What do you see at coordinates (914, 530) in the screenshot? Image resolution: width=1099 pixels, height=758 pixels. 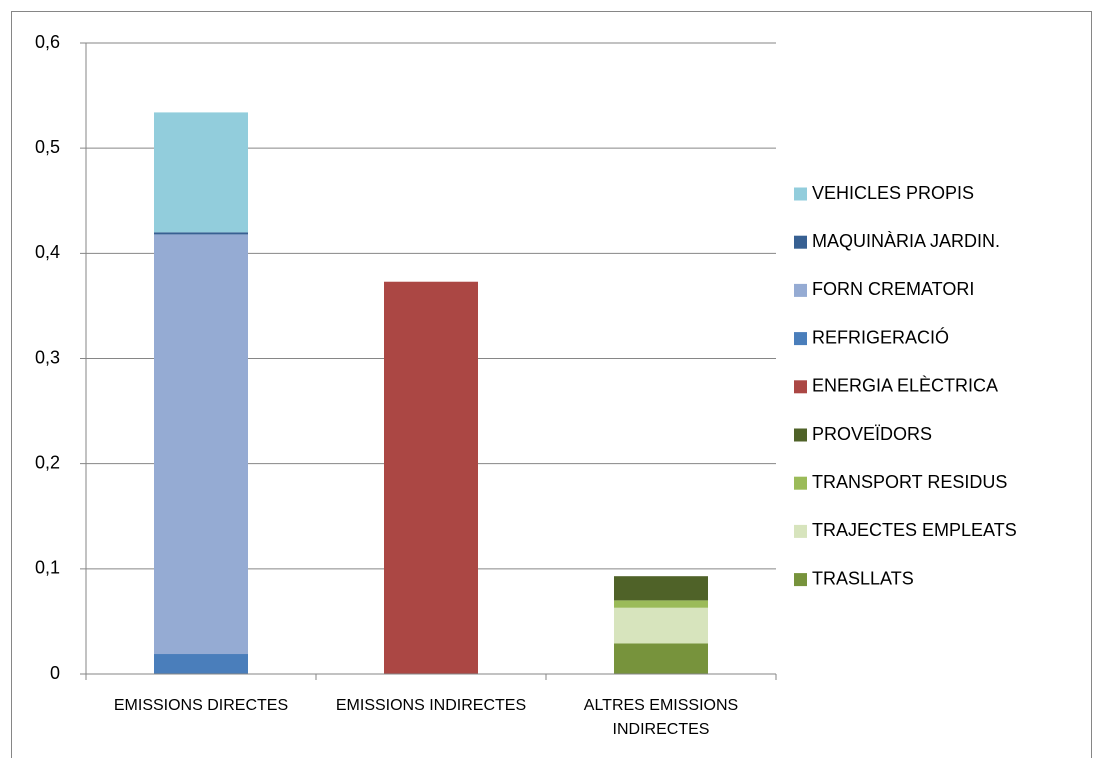 I see `legend-label: TRAJECTES EMPLEATS` at bounding box center [914, 530].